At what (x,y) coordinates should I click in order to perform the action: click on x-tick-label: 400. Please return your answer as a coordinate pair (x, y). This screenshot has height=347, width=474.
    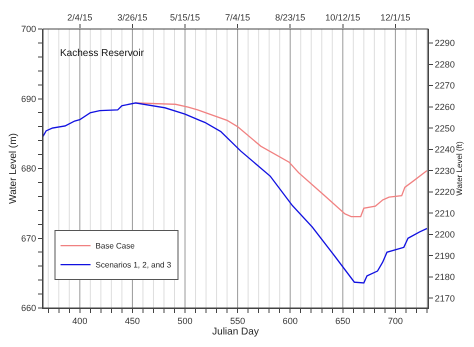
    Looking at the image, I should click on (80, 321).